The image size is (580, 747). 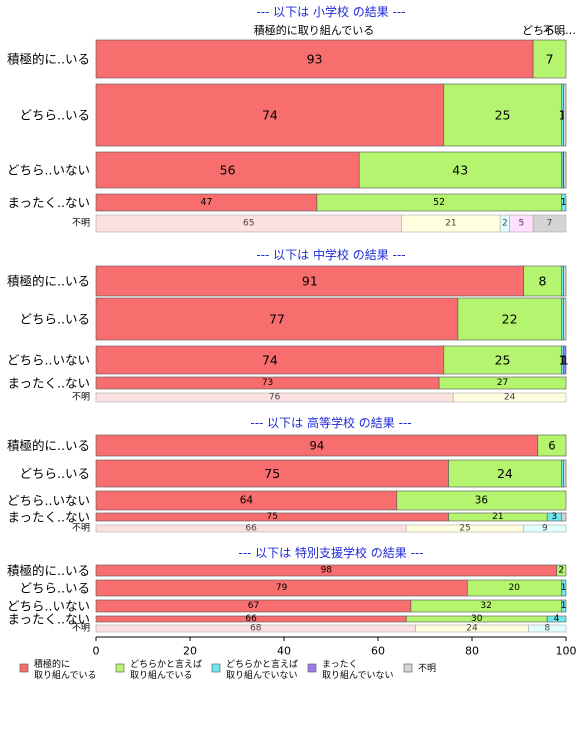 What do you see at coordinates (287, 619) in the screenshot?
I see `bar-row: まったく..ない 66 30 4` at bounding box center [287, 619].